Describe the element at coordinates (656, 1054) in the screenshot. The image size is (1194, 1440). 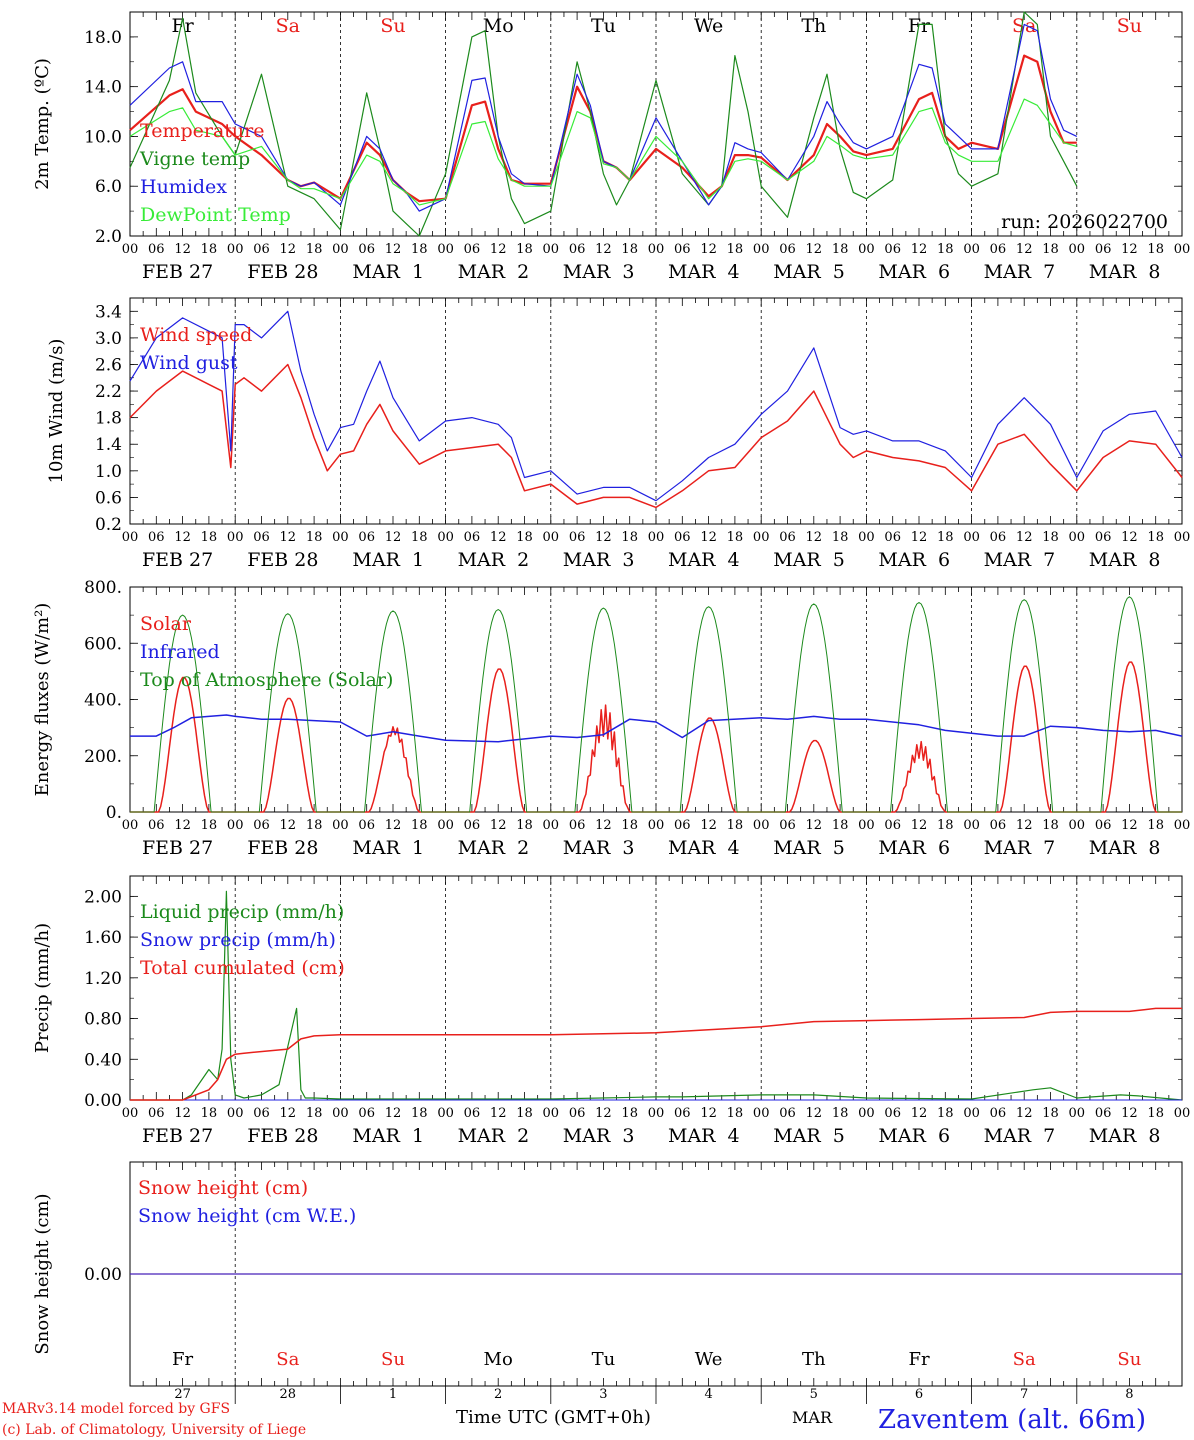
I see `series-total-cumulated-cm-` at that location.